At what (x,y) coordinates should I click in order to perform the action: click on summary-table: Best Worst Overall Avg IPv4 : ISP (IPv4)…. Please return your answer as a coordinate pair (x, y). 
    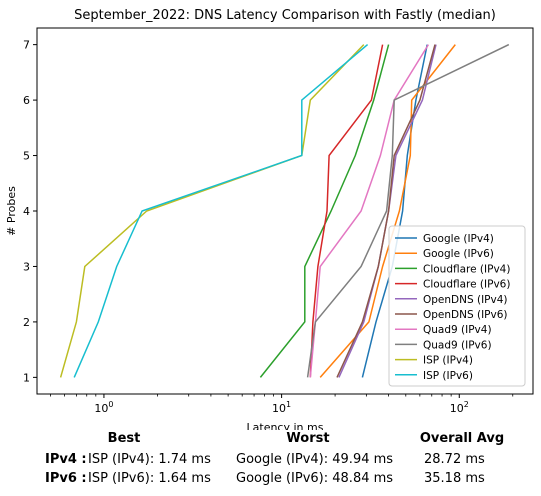
    Looking at the image, I should click on (270, 463).